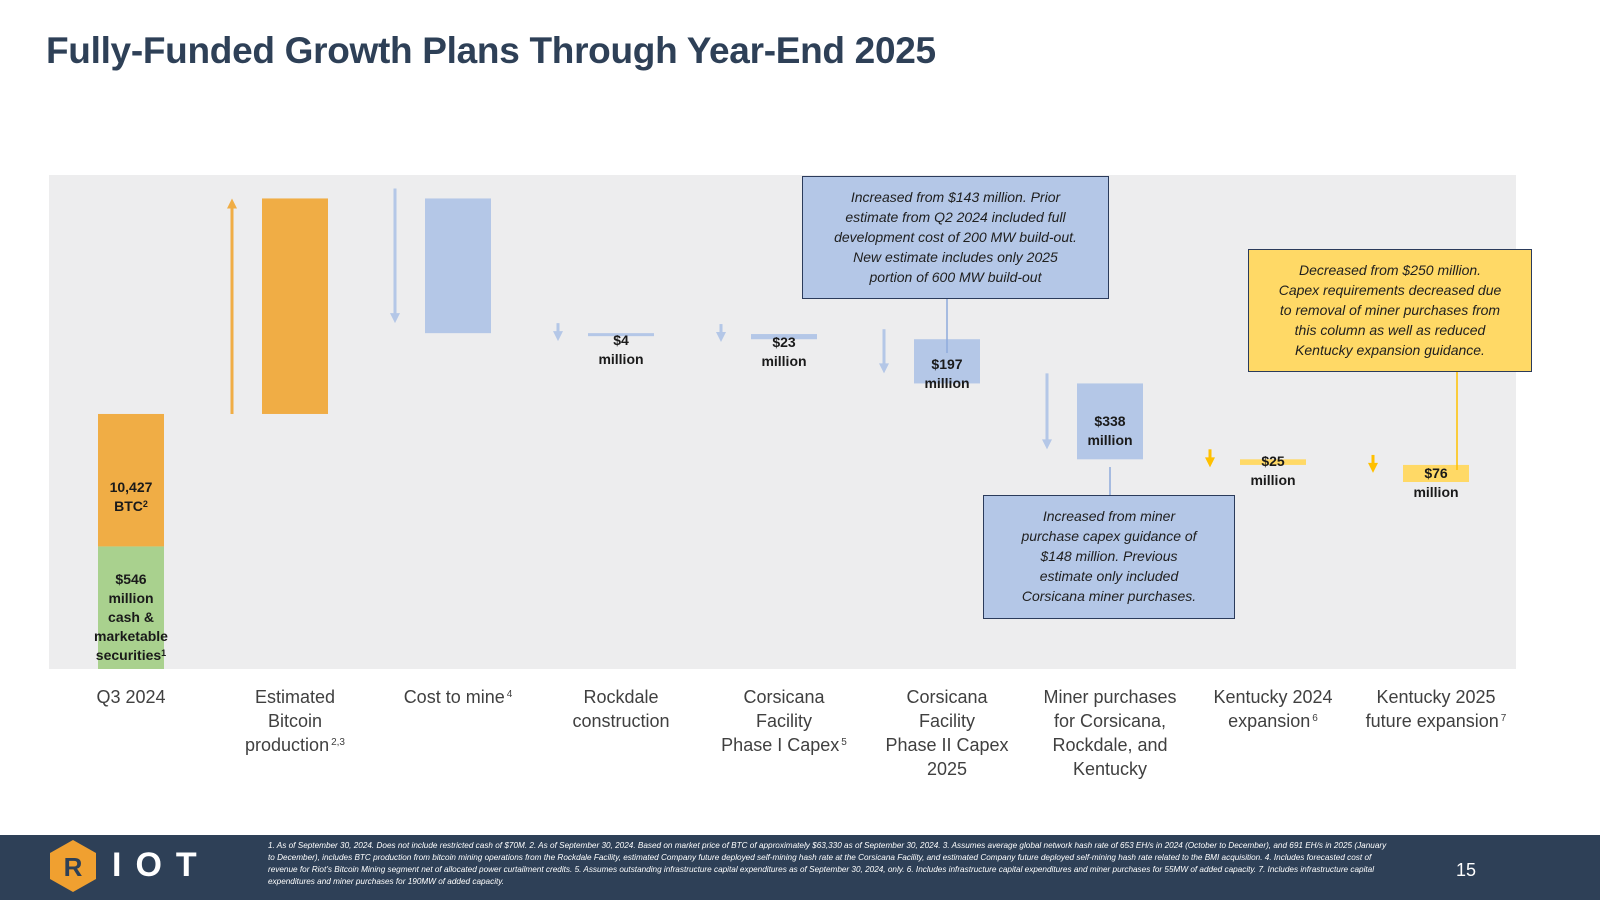  I want to click on category-label: Kentucky 2024 expansion 6, so click(1273, 709).